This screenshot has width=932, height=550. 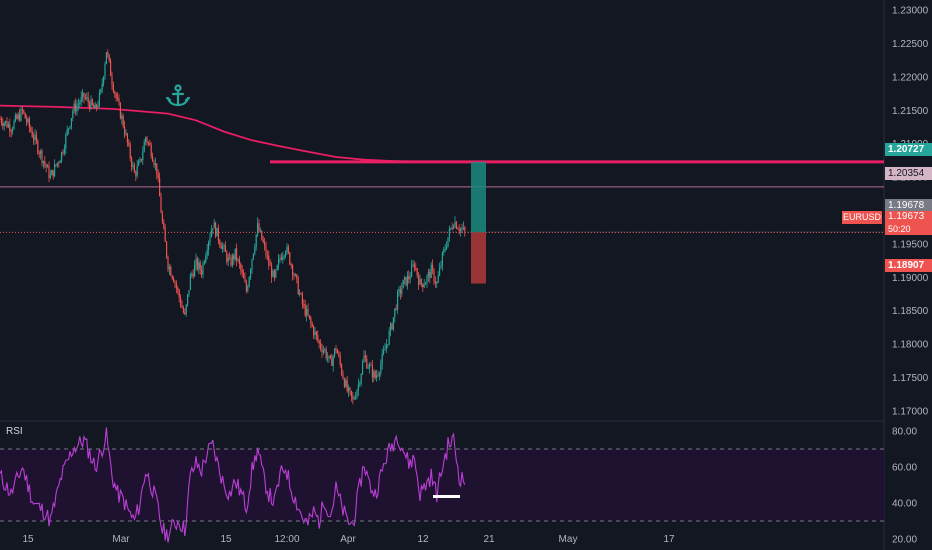 I want to click on time-tick-label: Apr, so click(x=348, y=539).